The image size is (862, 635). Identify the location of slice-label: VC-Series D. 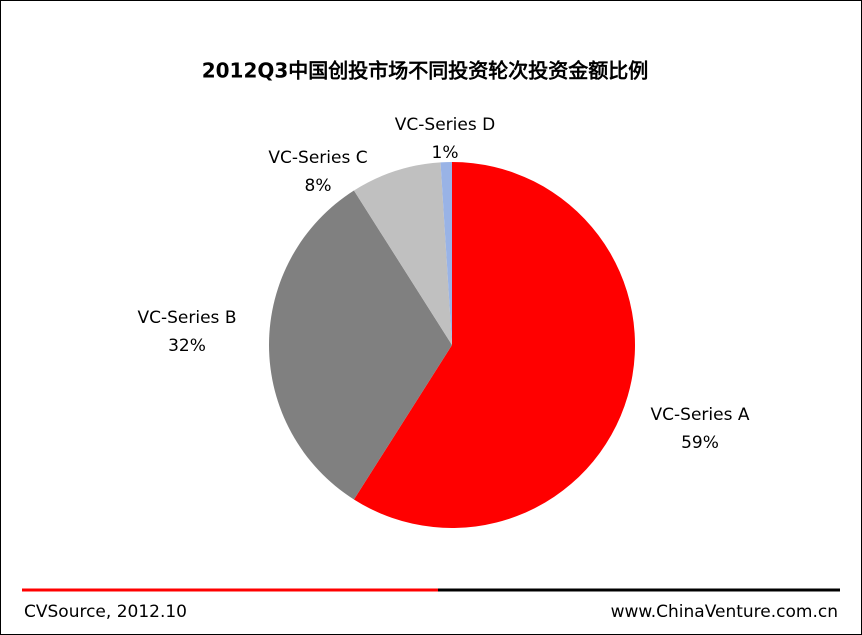
(445, 125).